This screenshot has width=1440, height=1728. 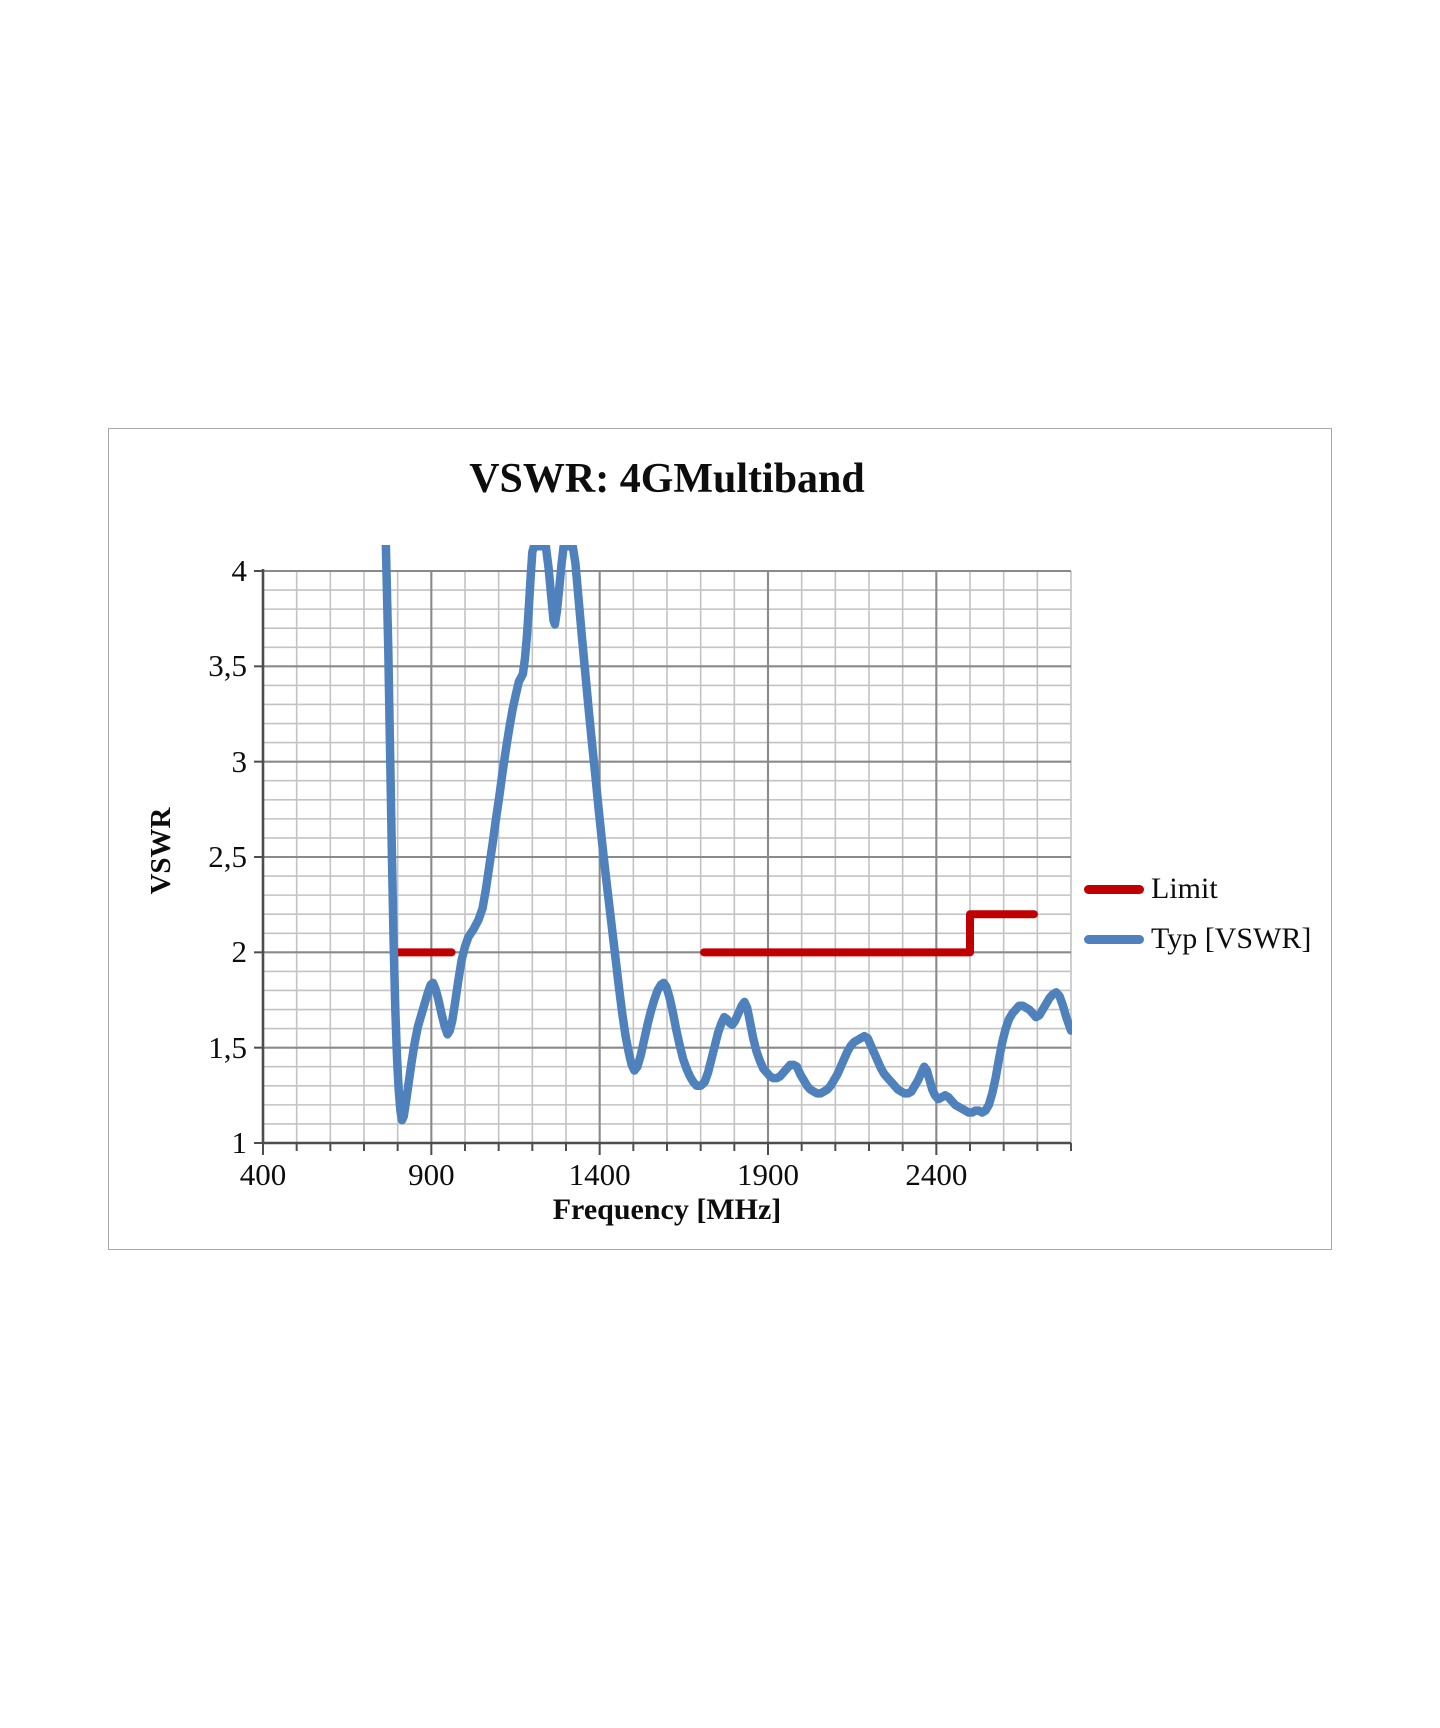 What do you see at coordinates (1231, 938) in the screenshot?
I see `legend-label-typ: Typ [VSWR]` at bounding box center [1231, 938].